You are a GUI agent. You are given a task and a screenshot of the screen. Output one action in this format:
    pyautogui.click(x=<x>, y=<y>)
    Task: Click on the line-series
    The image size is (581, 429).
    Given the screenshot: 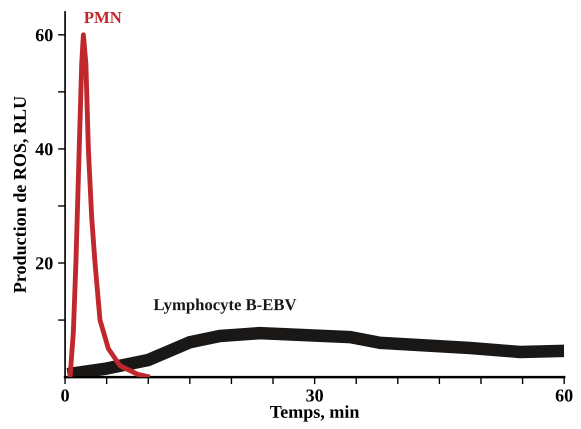 What is the action you would take?
    pyautogui.click(x=110, y=205)
    